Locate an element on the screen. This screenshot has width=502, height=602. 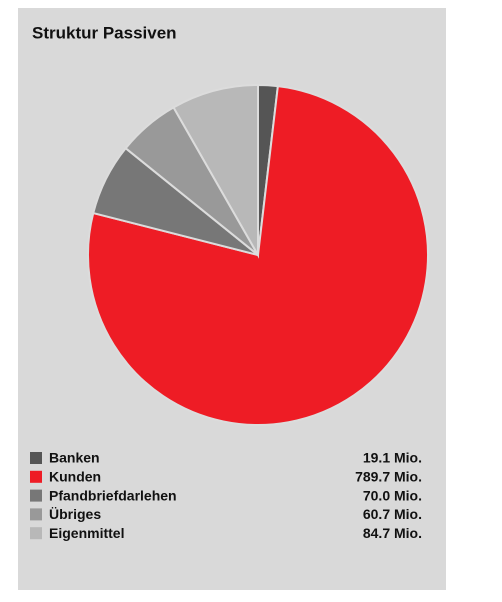
value-label: 60.7 Mio. is located at coordinates (392, 514).